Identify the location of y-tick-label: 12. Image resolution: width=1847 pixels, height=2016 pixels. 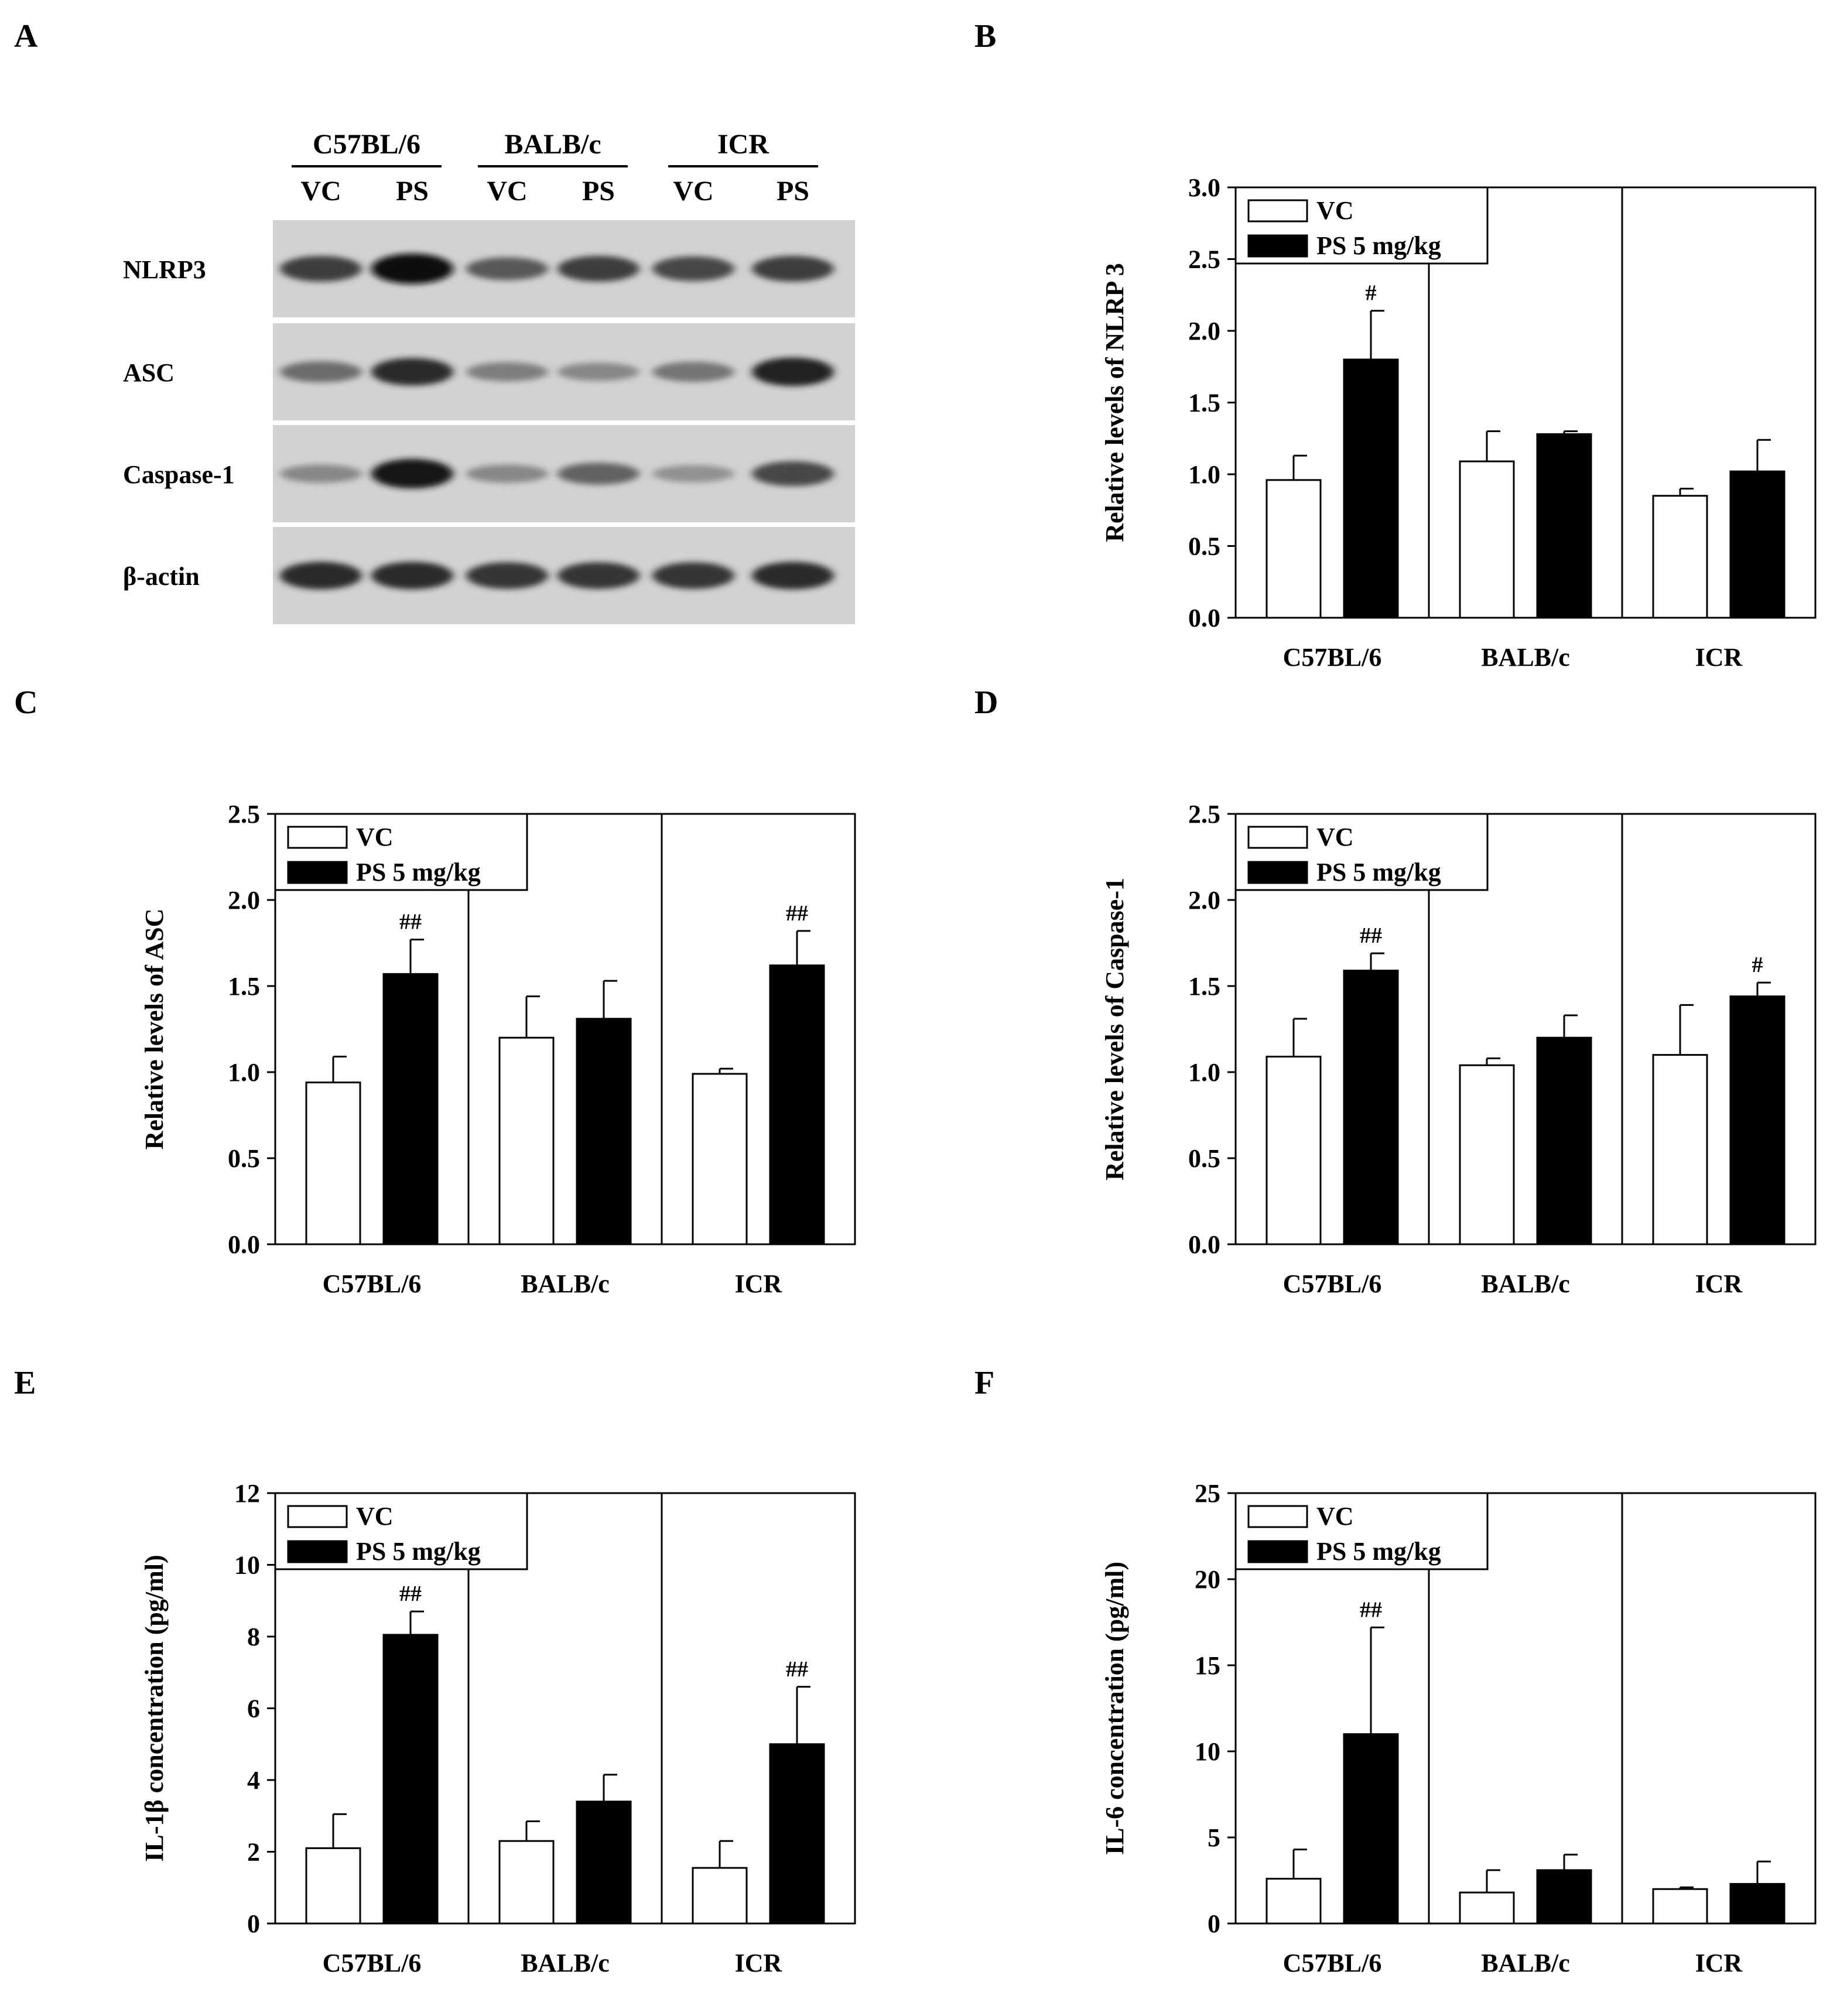
(247, 1494).